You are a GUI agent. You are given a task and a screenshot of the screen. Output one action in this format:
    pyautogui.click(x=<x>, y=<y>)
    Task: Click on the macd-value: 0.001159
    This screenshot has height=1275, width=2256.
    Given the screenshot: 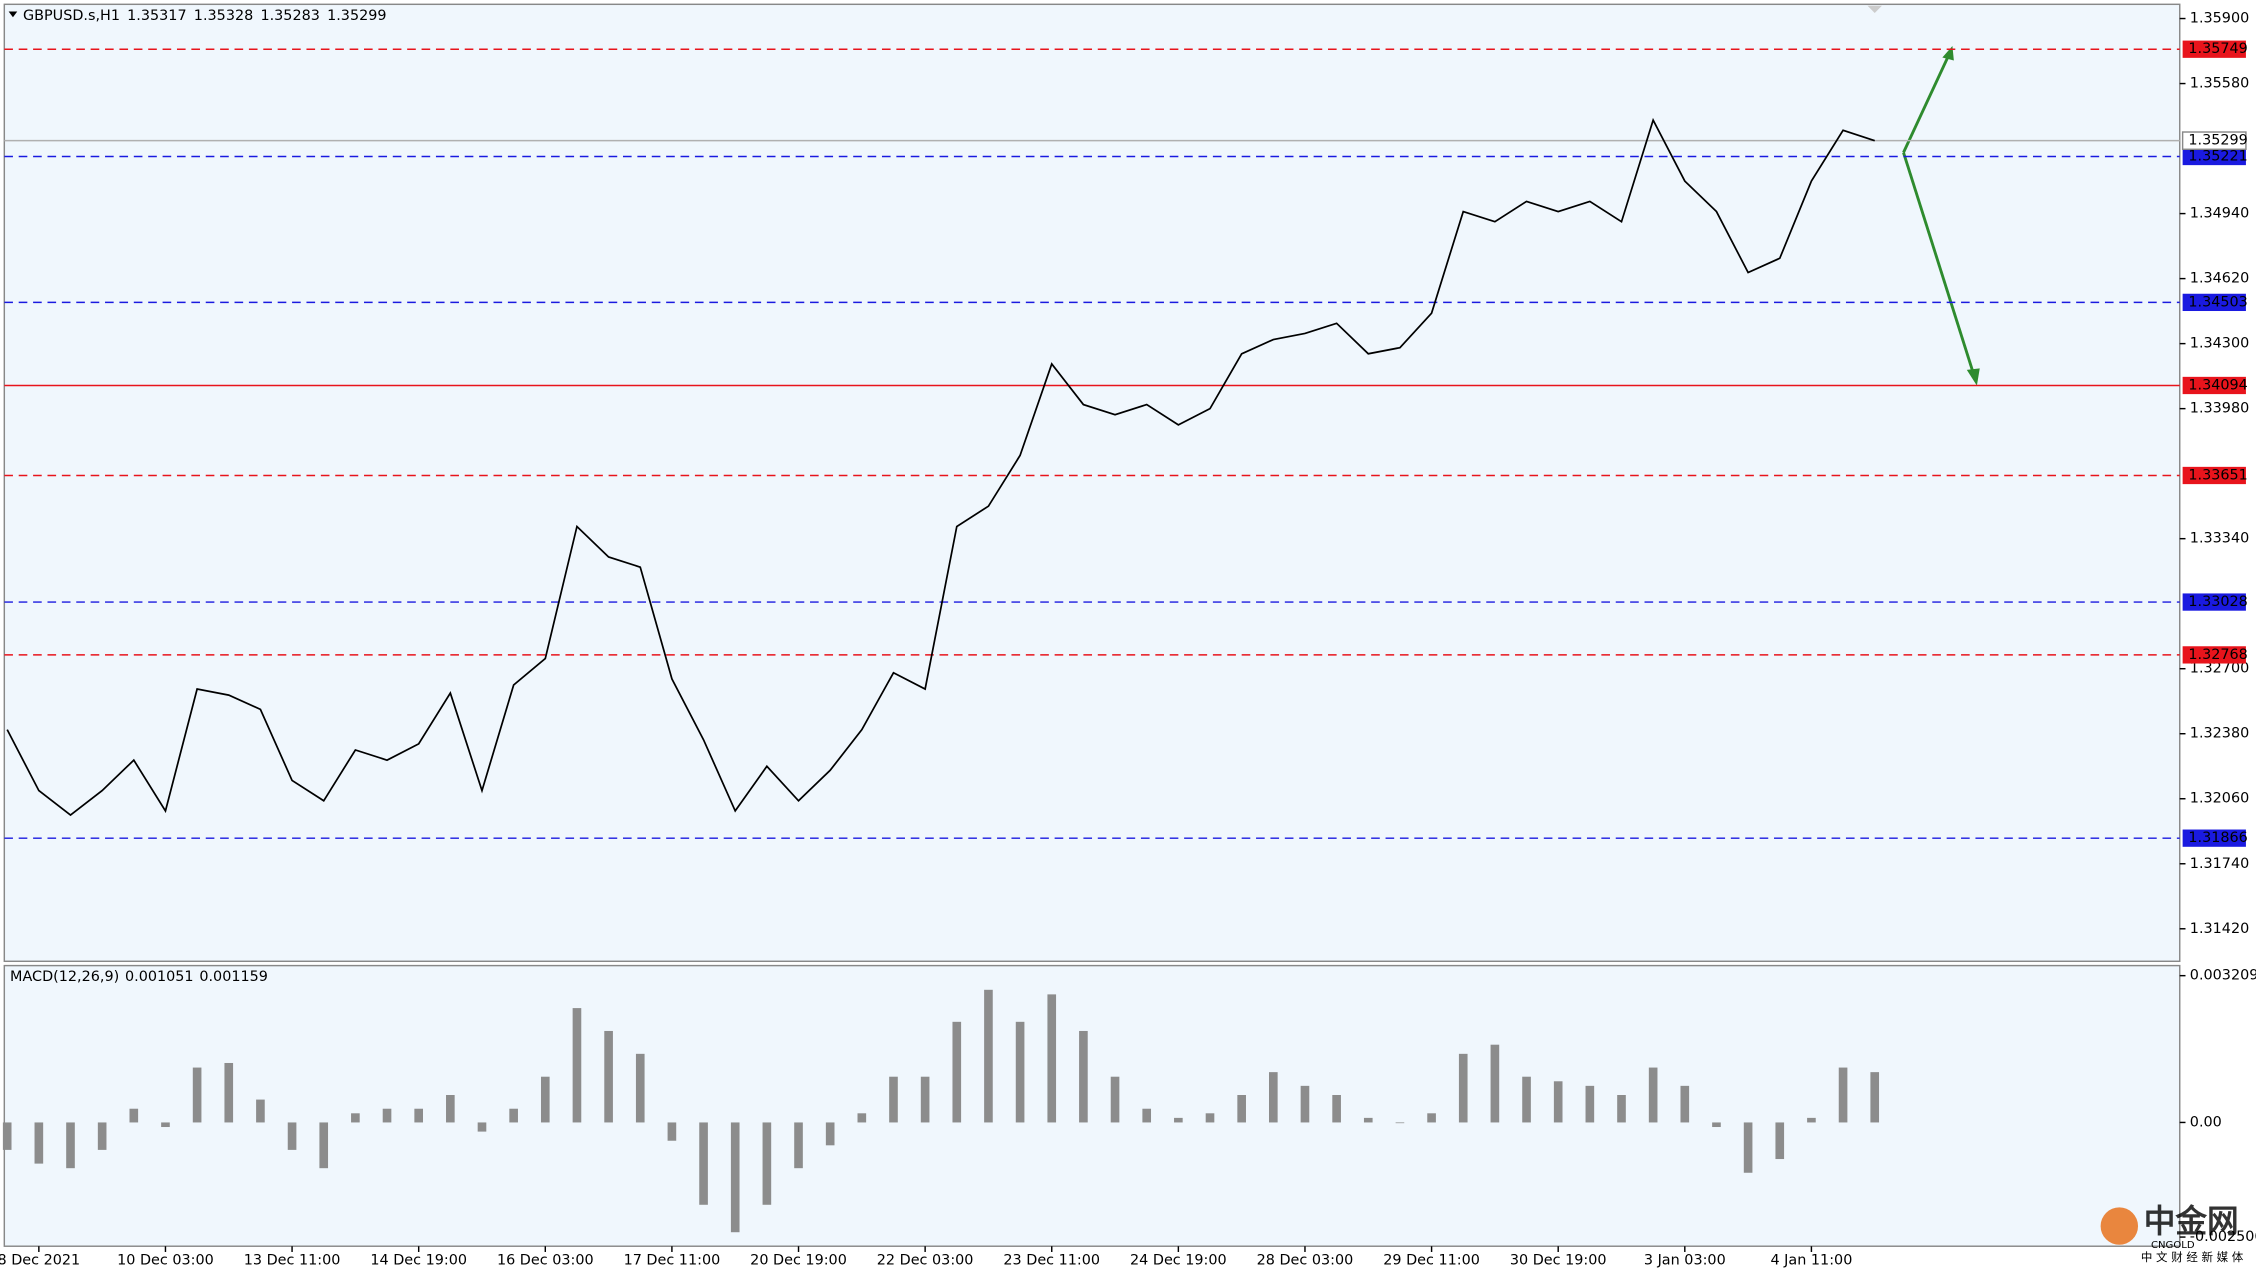 What is the action you would take?
    pyautogui.click(x=233, y=977)
    